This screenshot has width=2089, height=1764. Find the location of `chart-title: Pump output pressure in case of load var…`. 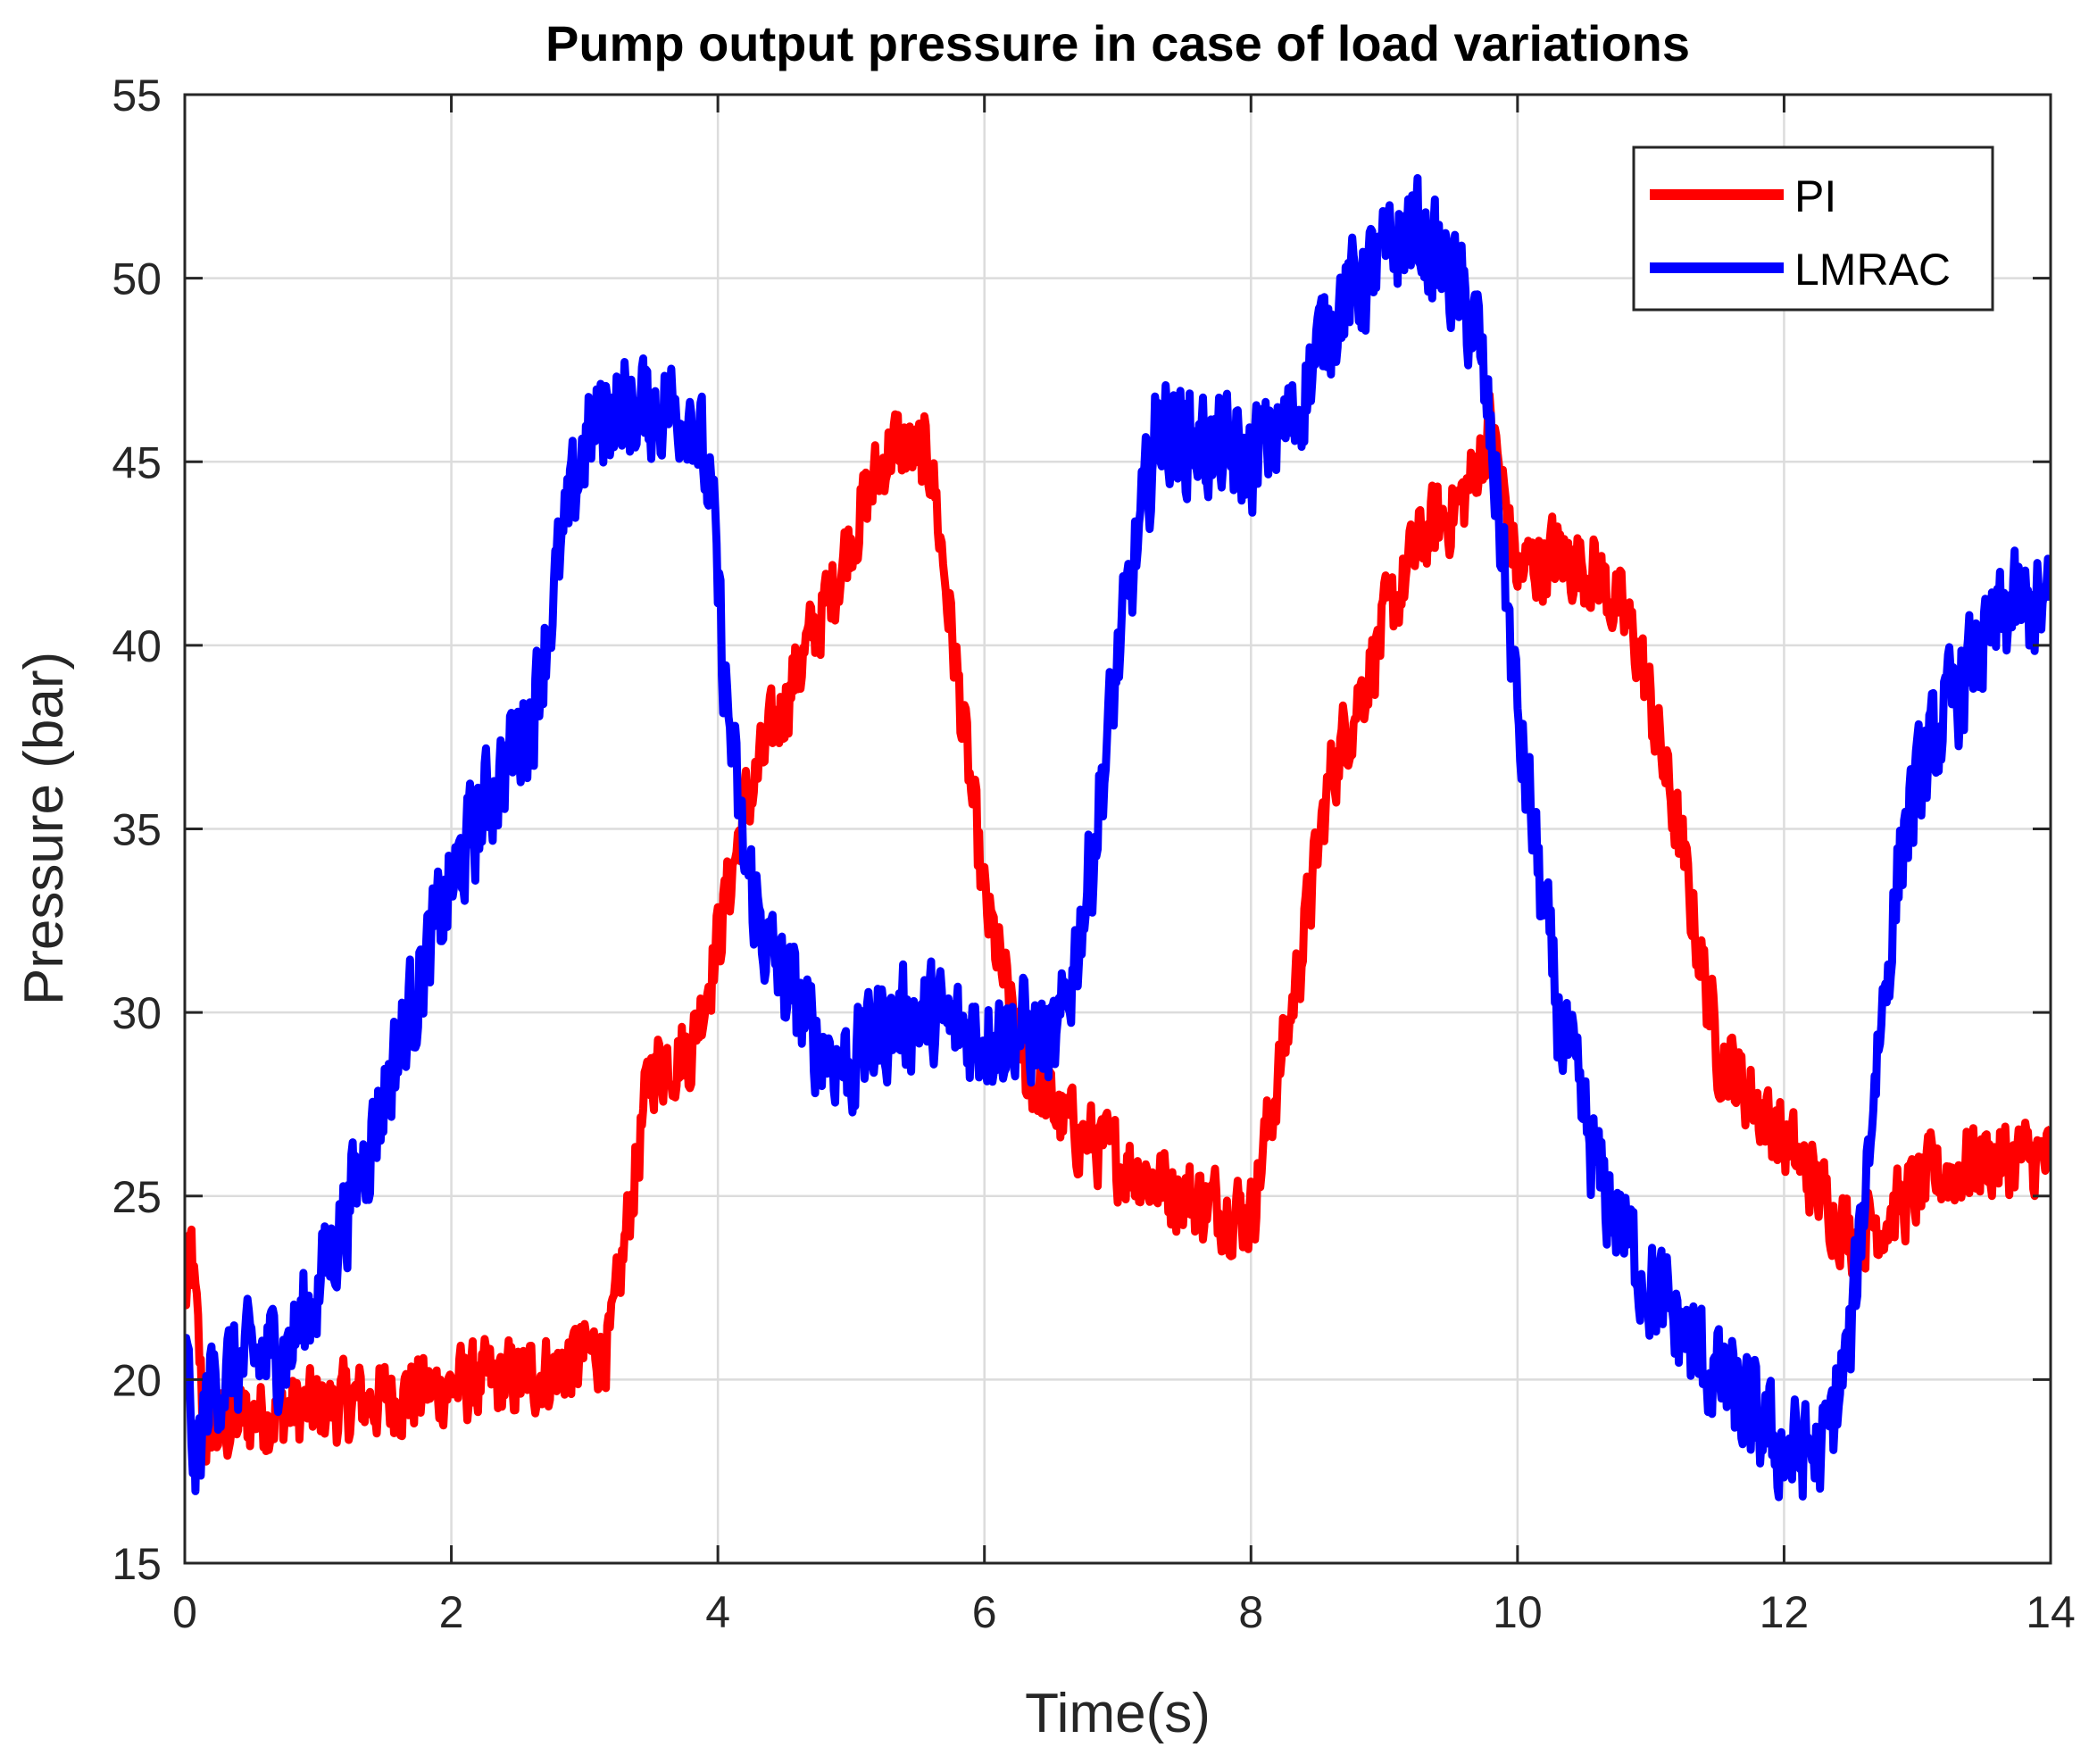

chart-title: Pump output pressure in case of load var… is located at coordinates (1118, 43).